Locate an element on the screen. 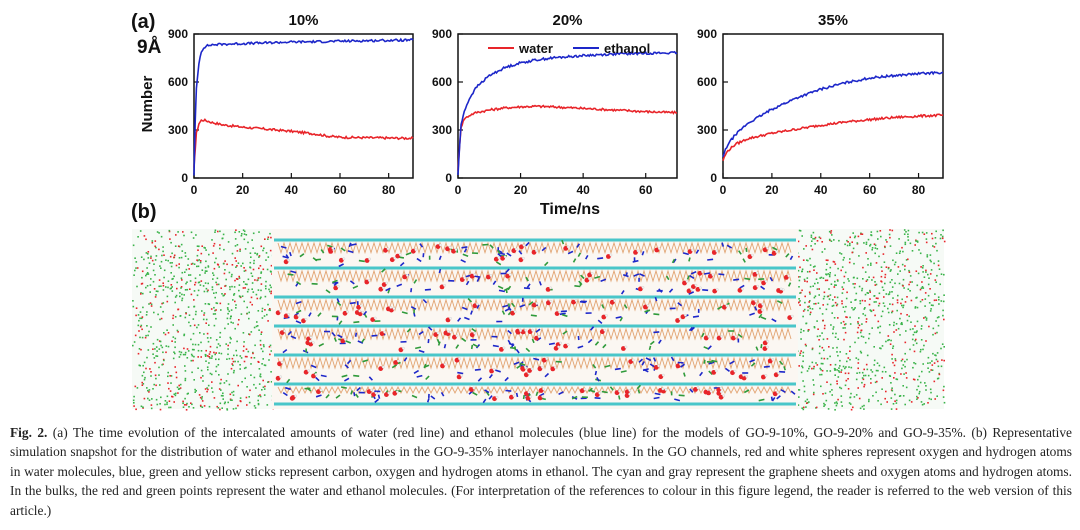 The height and width of the screenshot is (530, 1080). chart-1: 10% 0 300 600 900 0 20 40 60 80 is located at coordinates (291, 104).